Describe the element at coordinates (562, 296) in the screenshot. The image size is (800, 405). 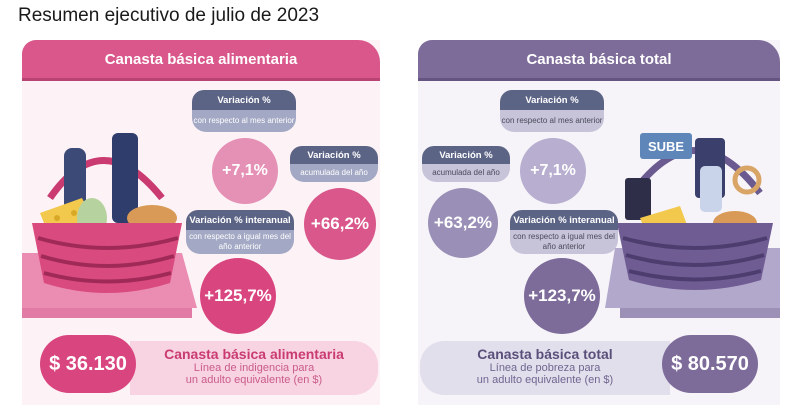
I see `interannual-variation-value: +123,7%` at that location.